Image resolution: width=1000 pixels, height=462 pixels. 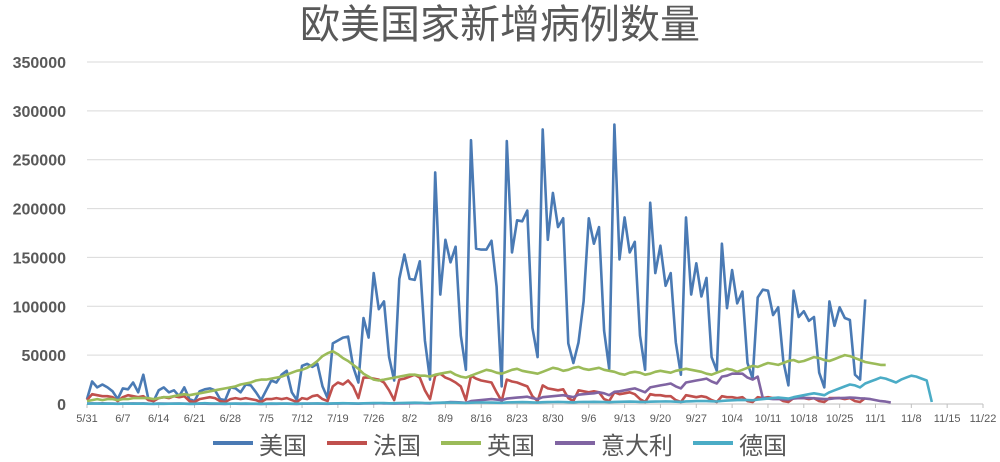 I want to click on legend-item: 意大利, so click(x=614, y=443).